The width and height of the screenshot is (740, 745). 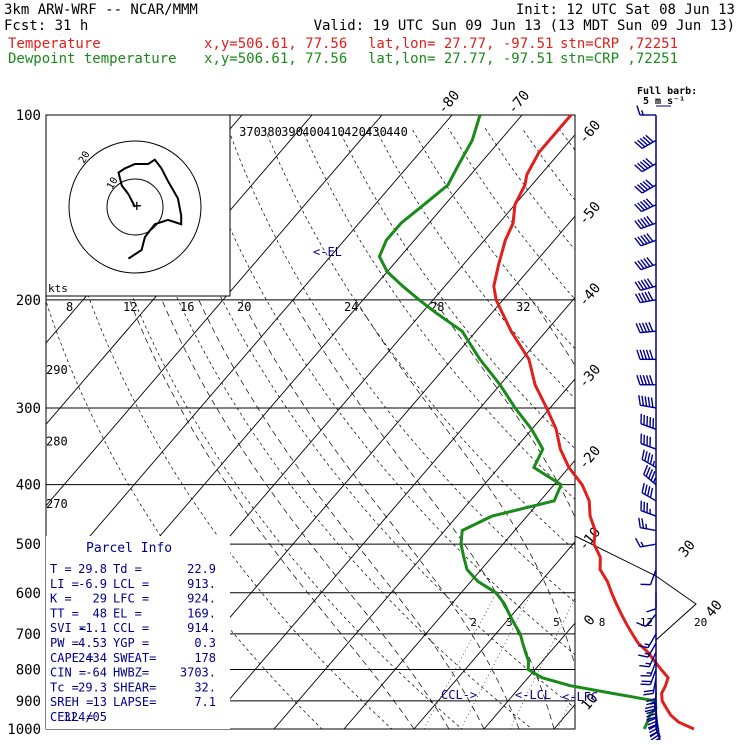 I want to click on parcel-info-cell: 324/05, so click(x=85, y=717).